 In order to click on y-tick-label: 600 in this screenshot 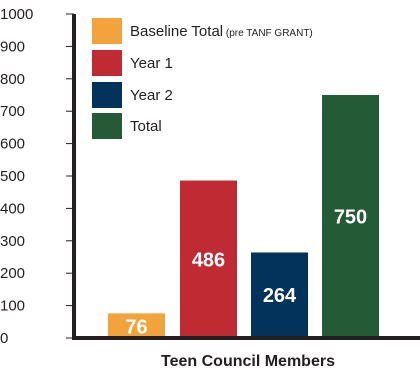, I will do `click(12, 144)`.